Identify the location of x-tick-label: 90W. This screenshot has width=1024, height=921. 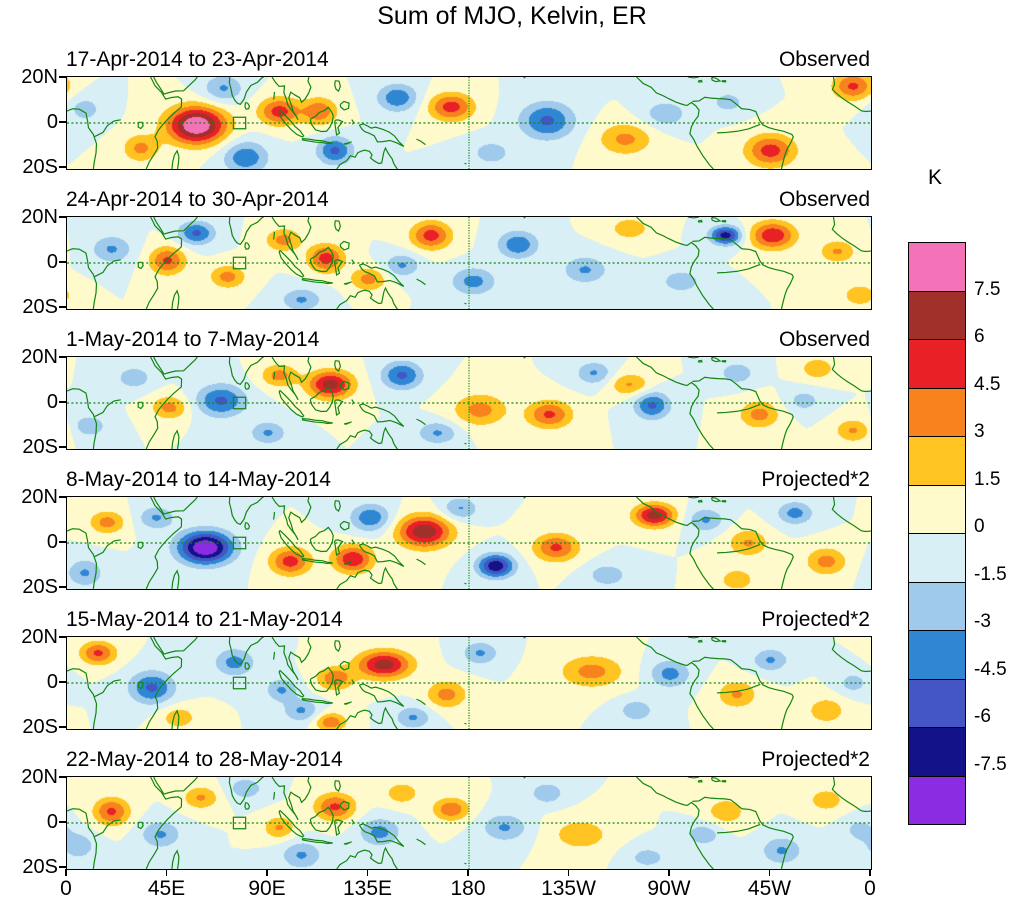
(669, 888).